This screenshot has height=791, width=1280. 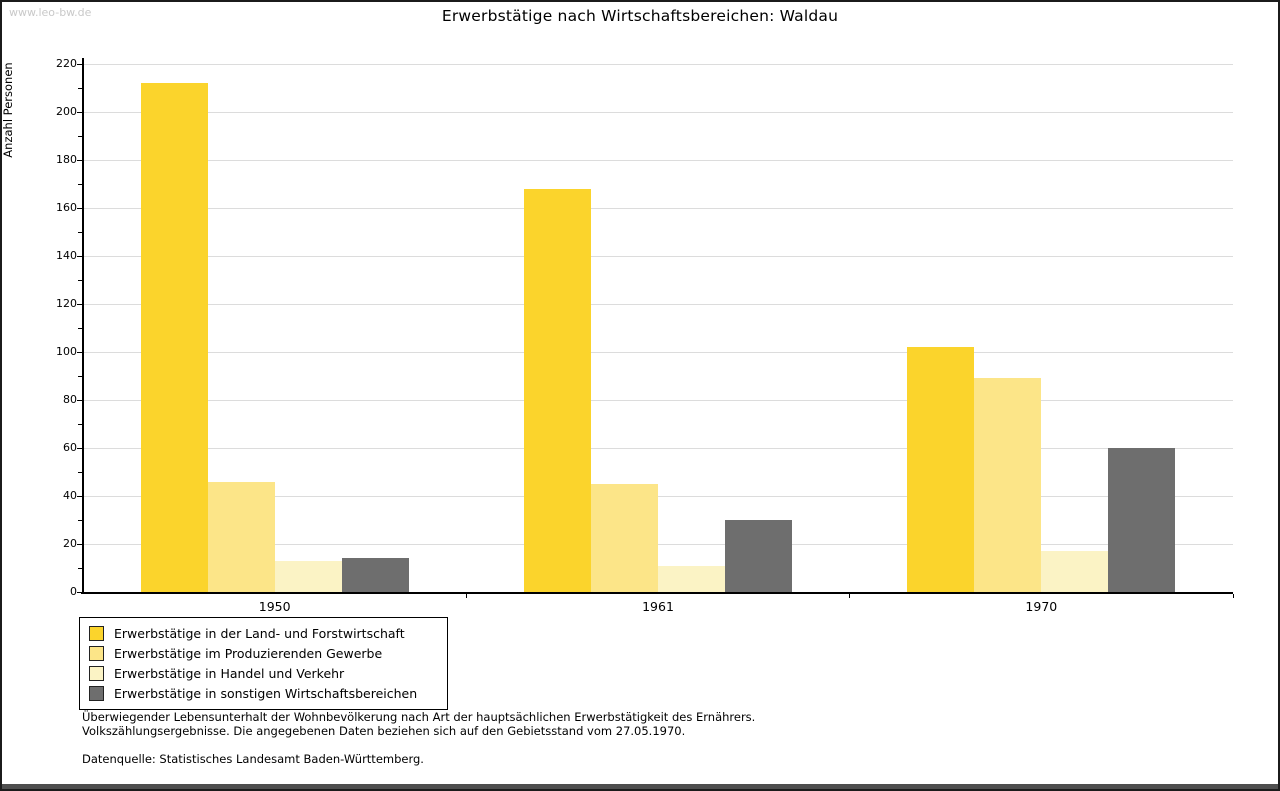 What do you see at coordinates (83, 326) in the screenshot?
I see `y-axis-line` at bounding box center [83, 326].